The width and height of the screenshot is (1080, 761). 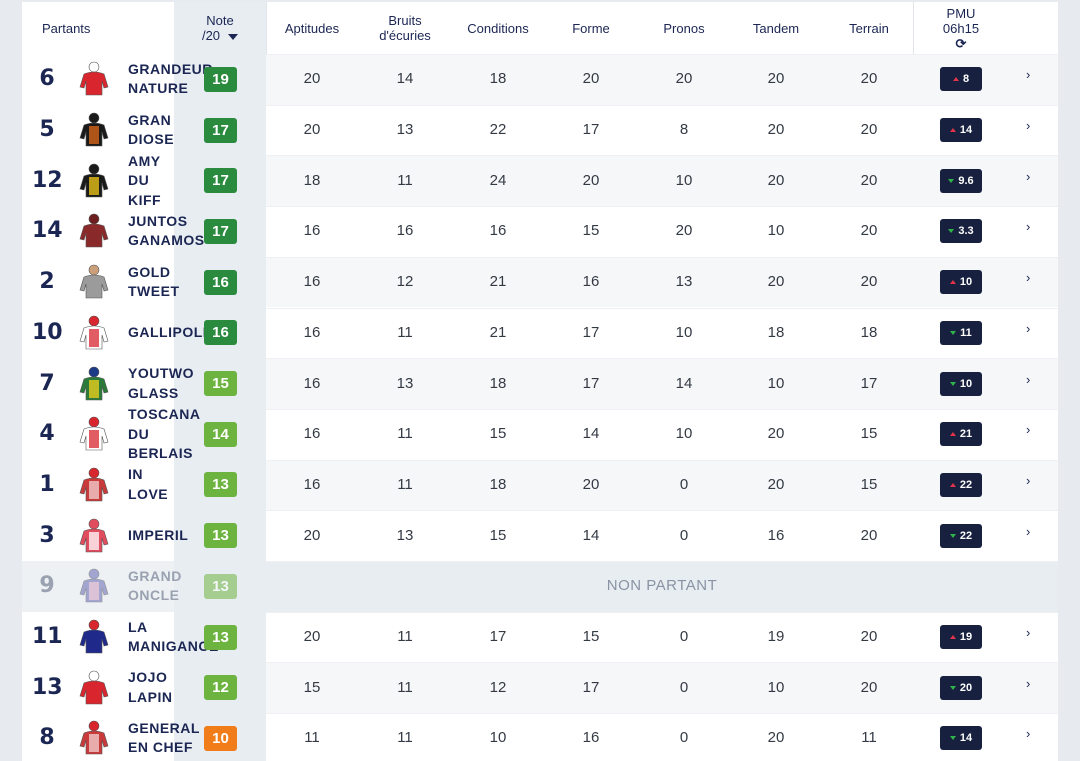 What do you see at coordinates (540, 637) in the screenshot?
I see `table-row: 11 LA MANIGANCE 13 20 11 17 15 0 19 20 19 ›` at bounding box center [540, 637].